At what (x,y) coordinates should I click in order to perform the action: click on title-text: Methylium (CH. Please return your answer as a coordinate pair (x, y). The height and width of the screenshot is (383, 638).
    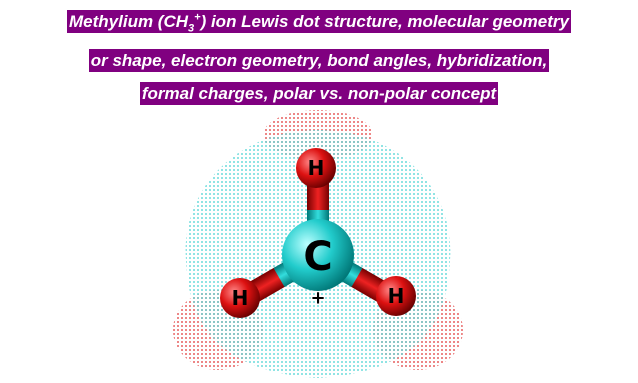
    Looking at the image, I should click on (129, 21).